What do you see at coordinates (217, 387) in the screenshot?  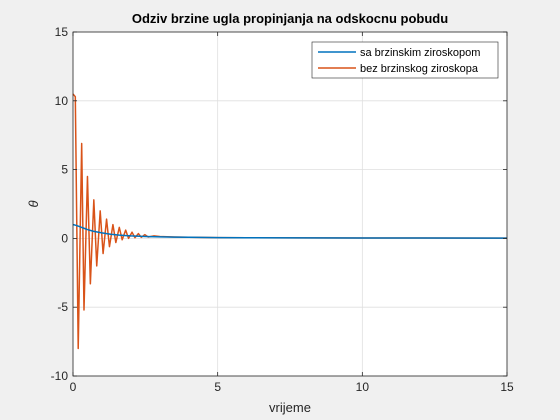 I see `x-tick-label: 5` at bounding box center [217, 387].